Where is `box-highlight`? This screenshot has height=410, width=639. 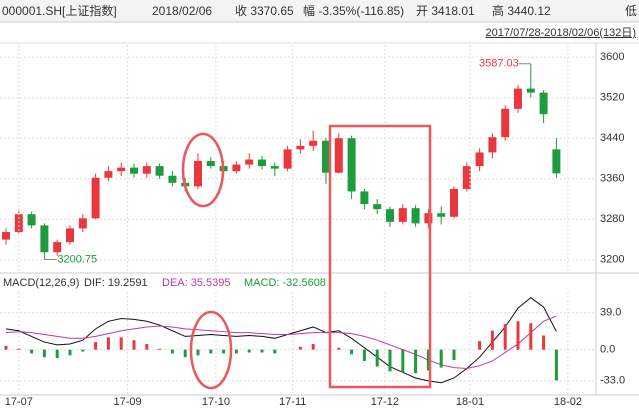 box-highlight is located at coordinates (380, 256).